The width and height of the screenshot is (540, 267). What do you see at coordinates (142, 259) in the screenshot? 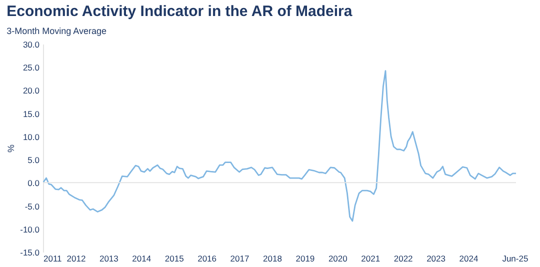
I see `x-tick-label: 2014` at bounding box center [142, 259].